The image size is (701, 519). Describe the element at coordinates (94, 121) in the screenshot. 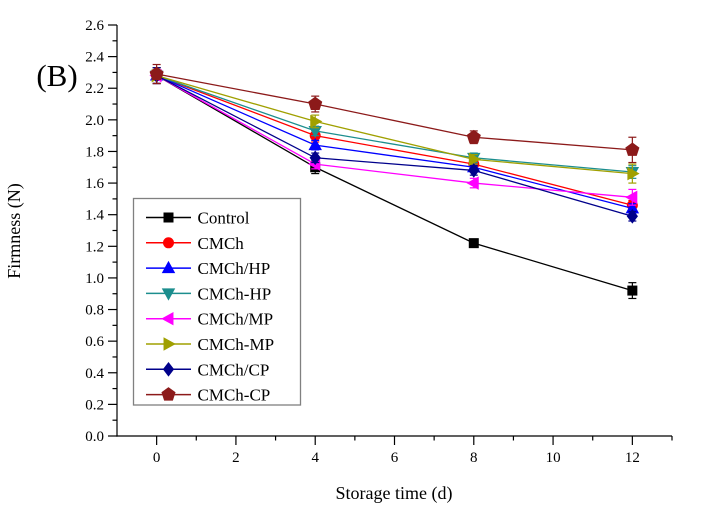

I see `y-tick-label: 2.0` at that location.